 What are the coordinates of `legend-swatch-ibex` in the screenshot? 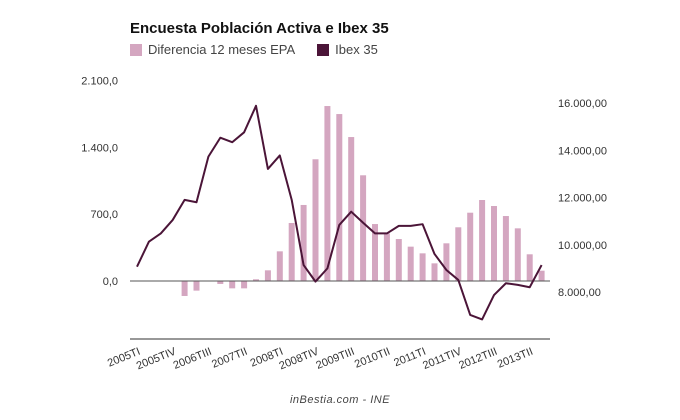 It's located at (323, 49).